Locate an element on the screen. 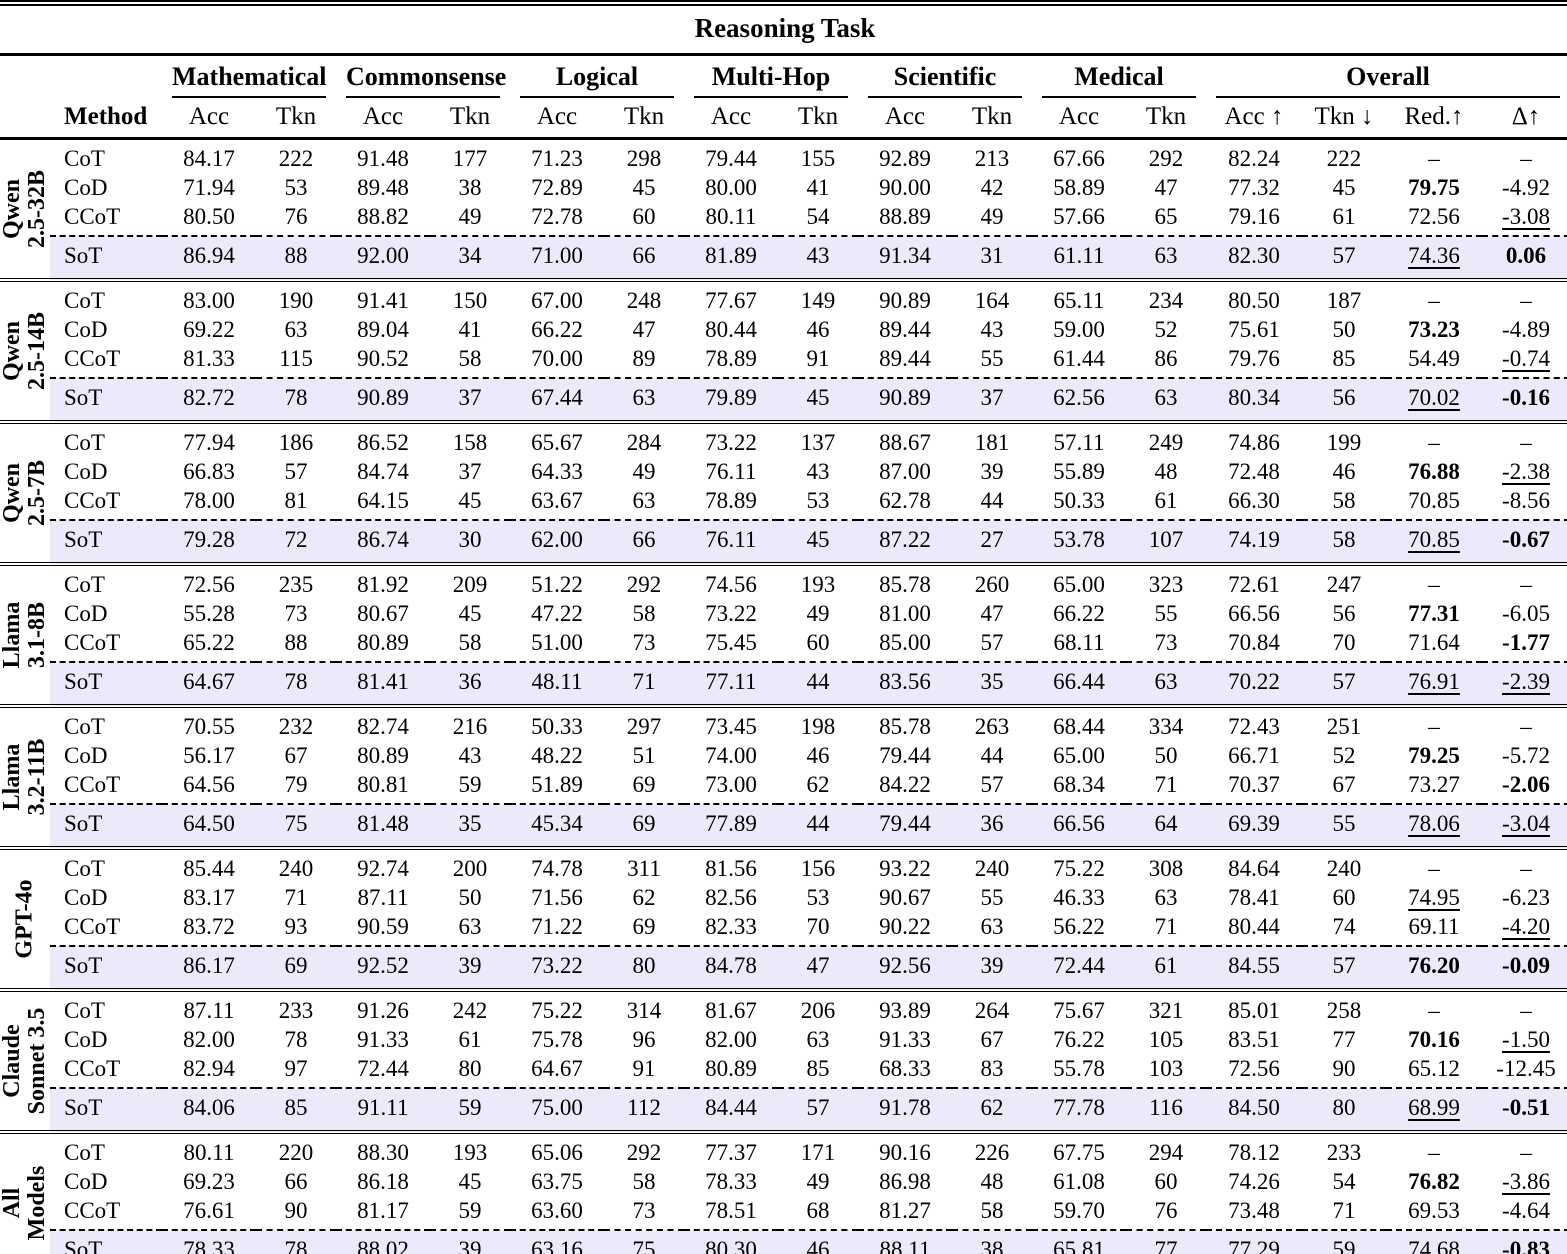  value-cell: 38 is located at coordinates (992, 1241).